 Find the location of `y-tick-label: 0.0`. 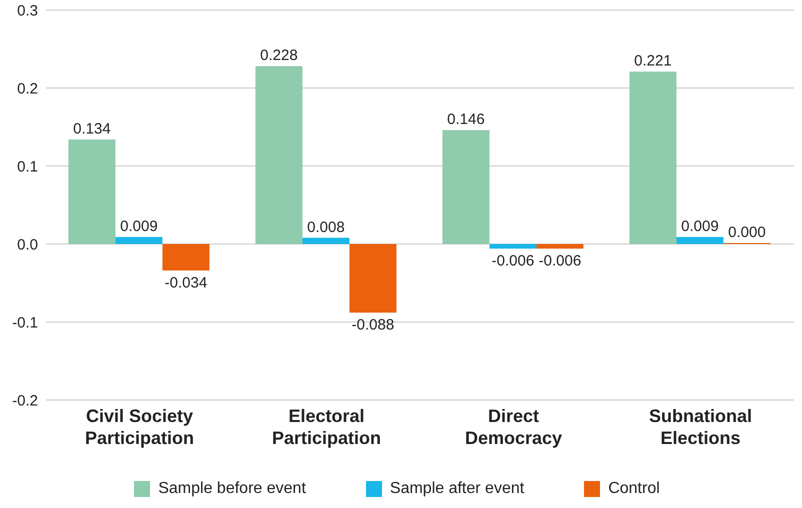

y-tick-label: 0.0 is located at coordinates (27, 245).